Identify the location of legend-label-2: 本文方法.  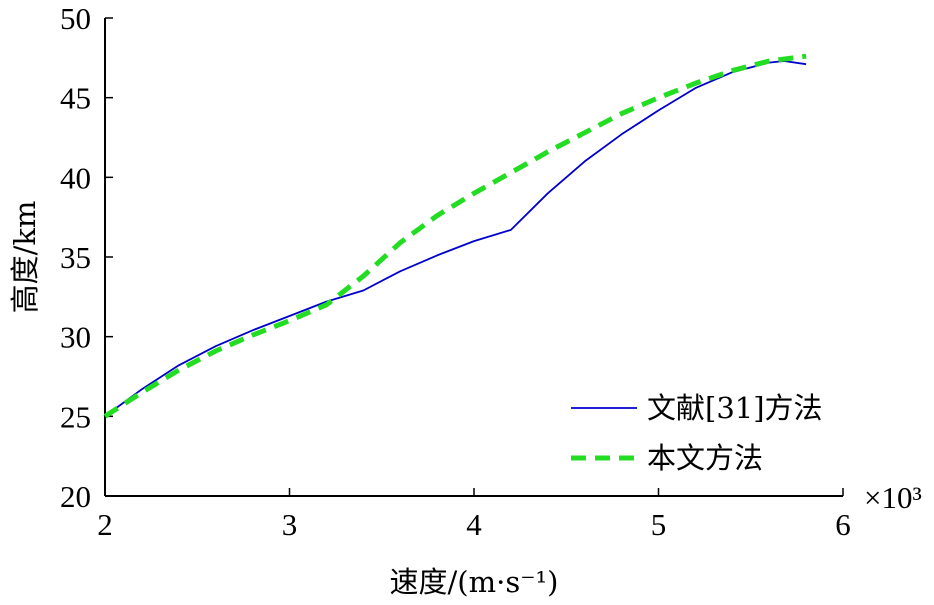
(705, 458).